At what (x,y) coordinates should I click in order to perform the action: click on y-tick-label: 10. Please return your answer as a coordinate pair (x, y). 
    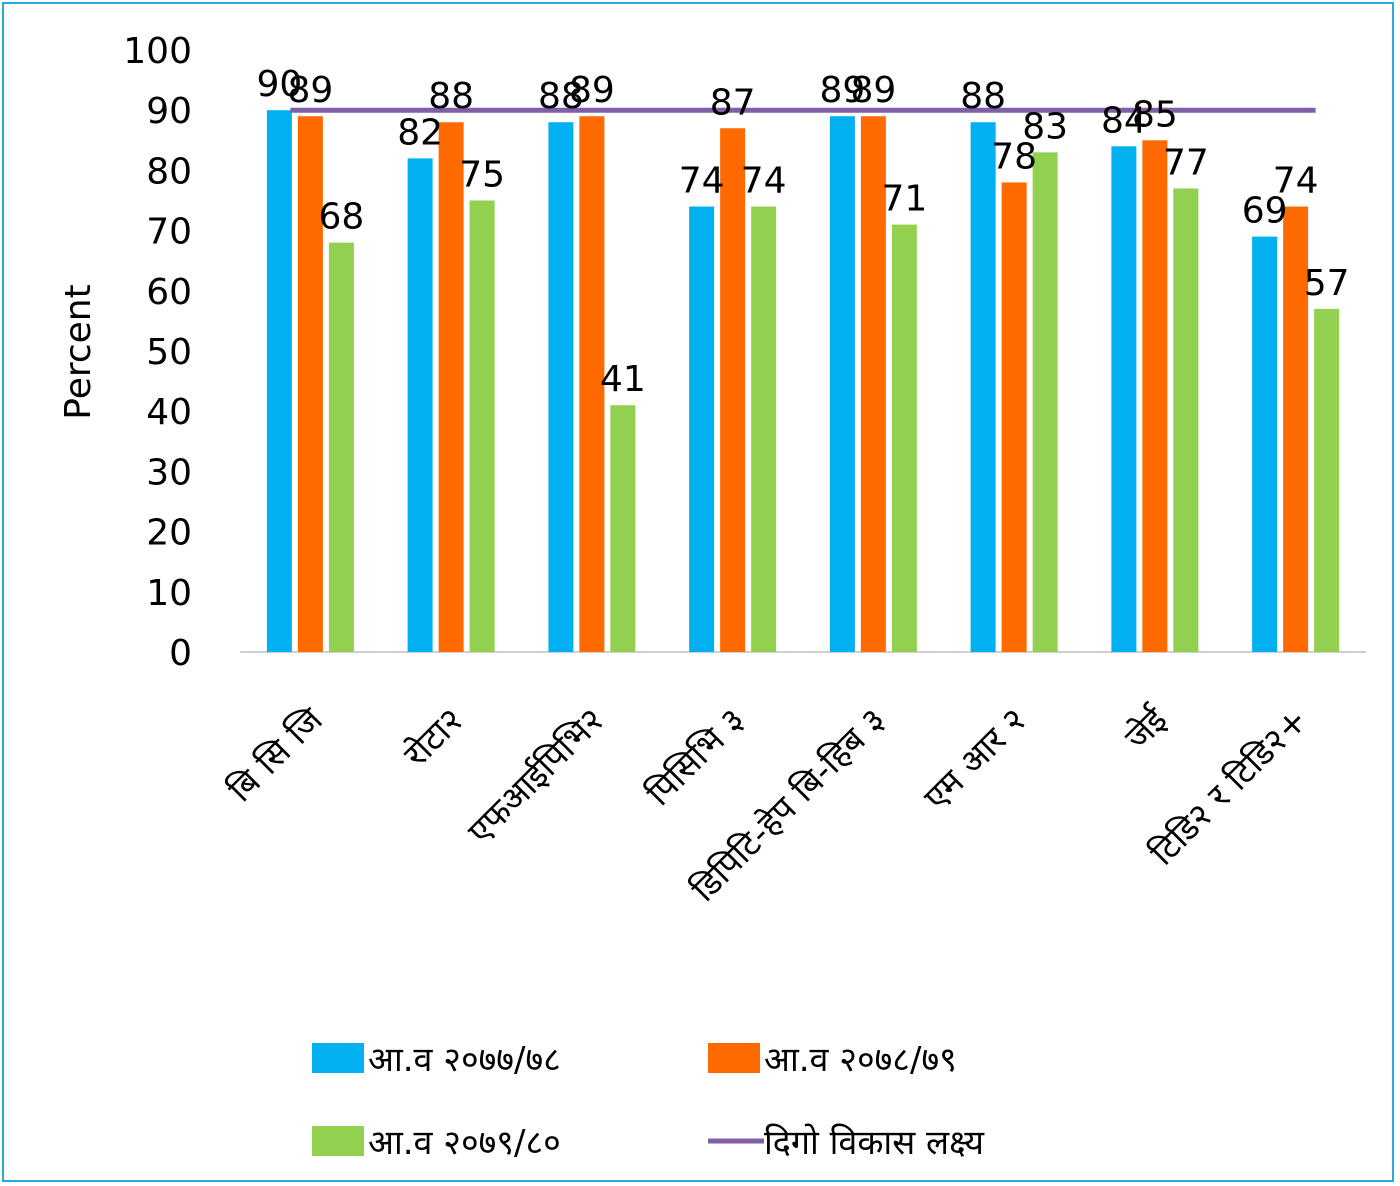
    Looking at the image, I should click on (169, 593).